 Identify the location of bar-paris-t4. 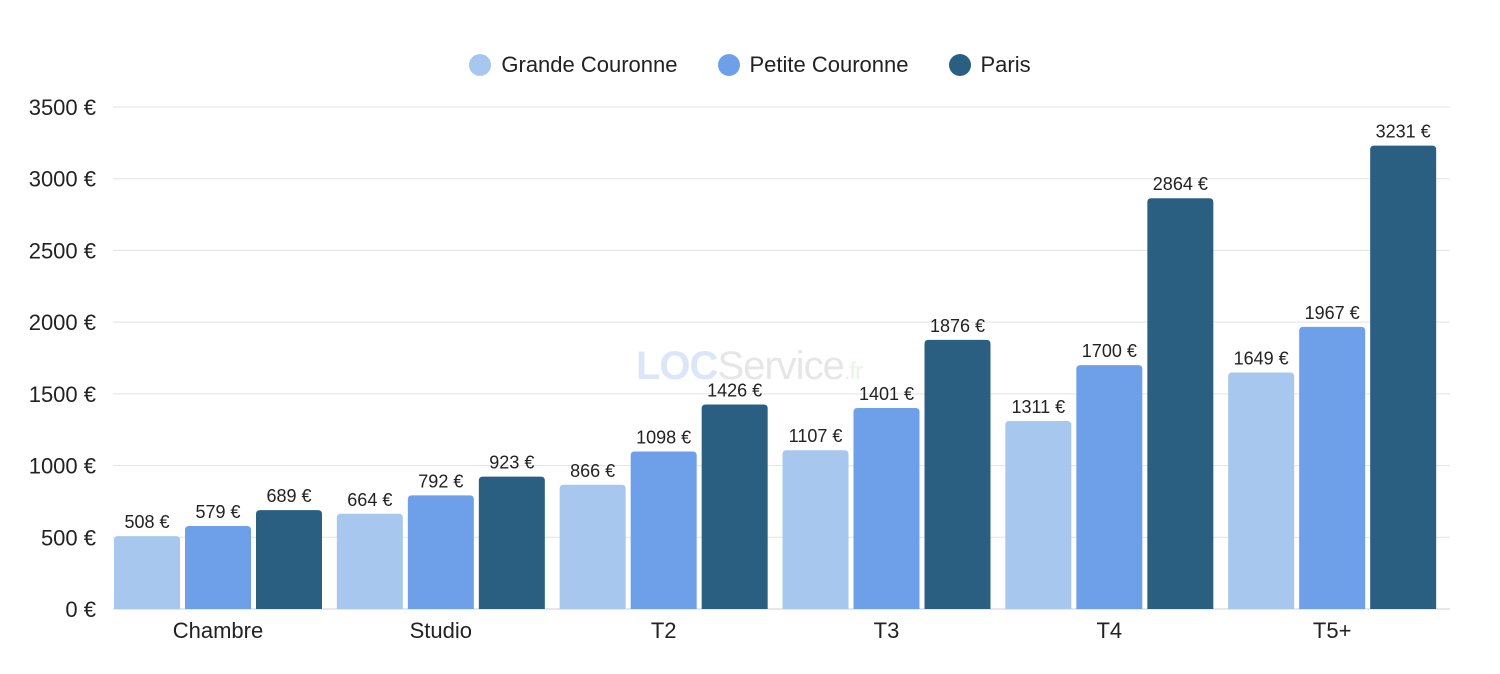
(1180, 403).